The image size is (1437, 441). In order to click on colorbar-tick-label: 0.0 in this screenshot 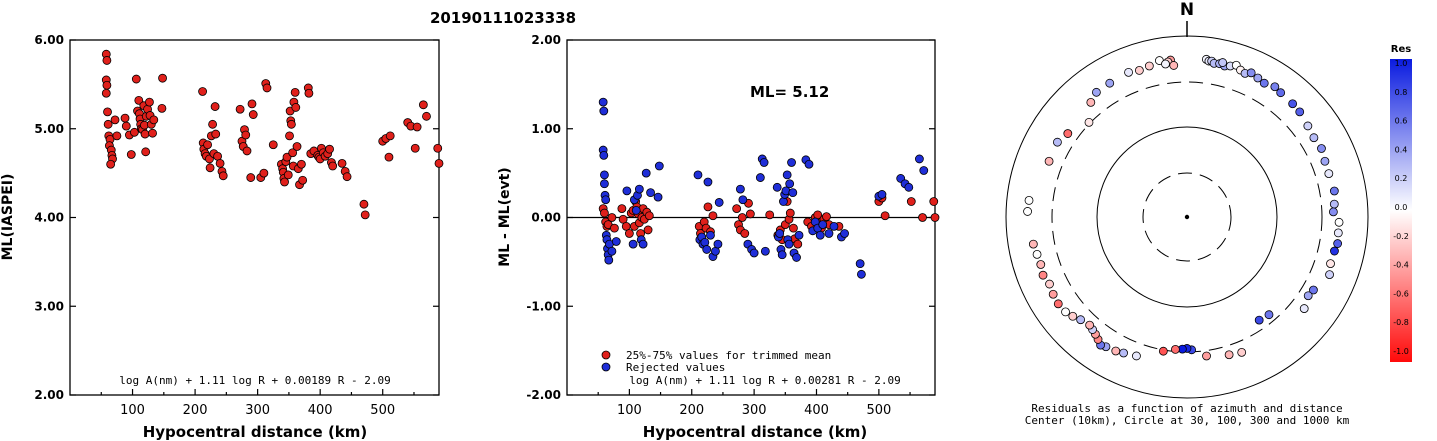, I will do `click(1401, 207)`.